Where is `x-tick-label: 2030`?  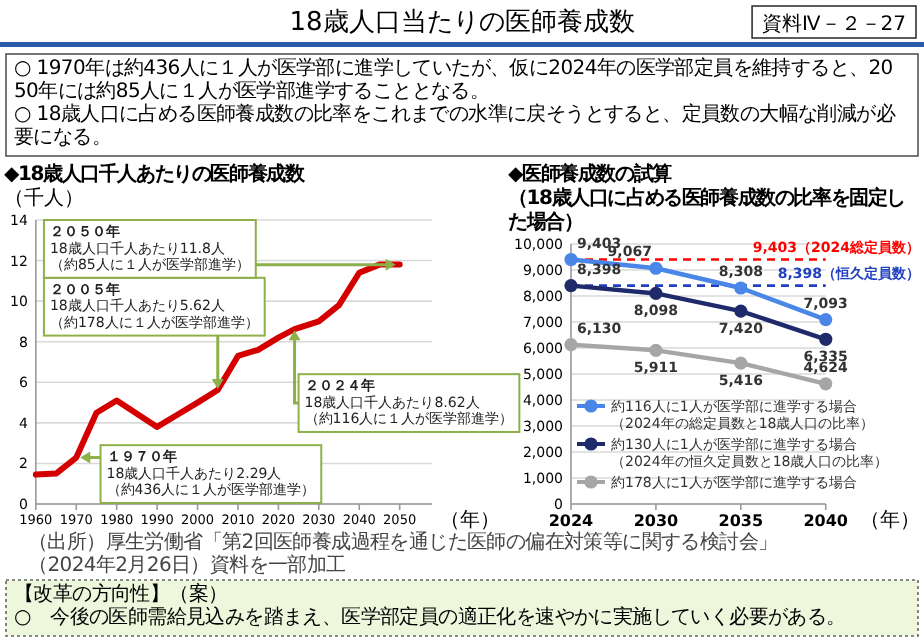 x-tick-label: 2030 is located at coordinates (656, 521).